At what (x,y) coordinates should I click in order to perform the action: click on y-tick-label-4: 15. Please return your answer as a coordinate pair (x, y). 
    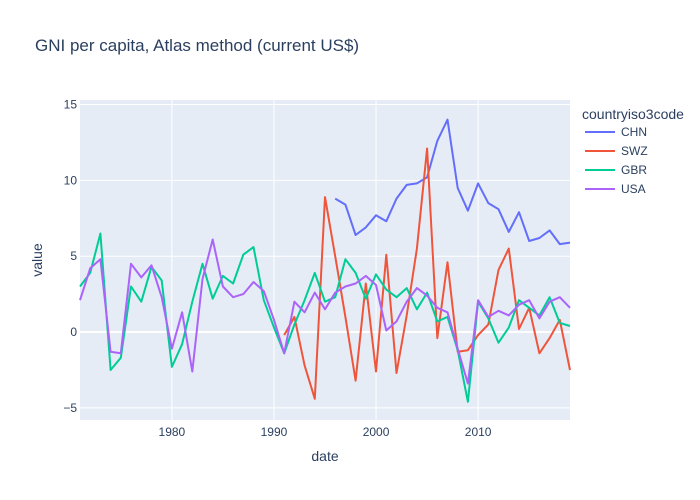
    Looking at the image, I should click on (71, 105).